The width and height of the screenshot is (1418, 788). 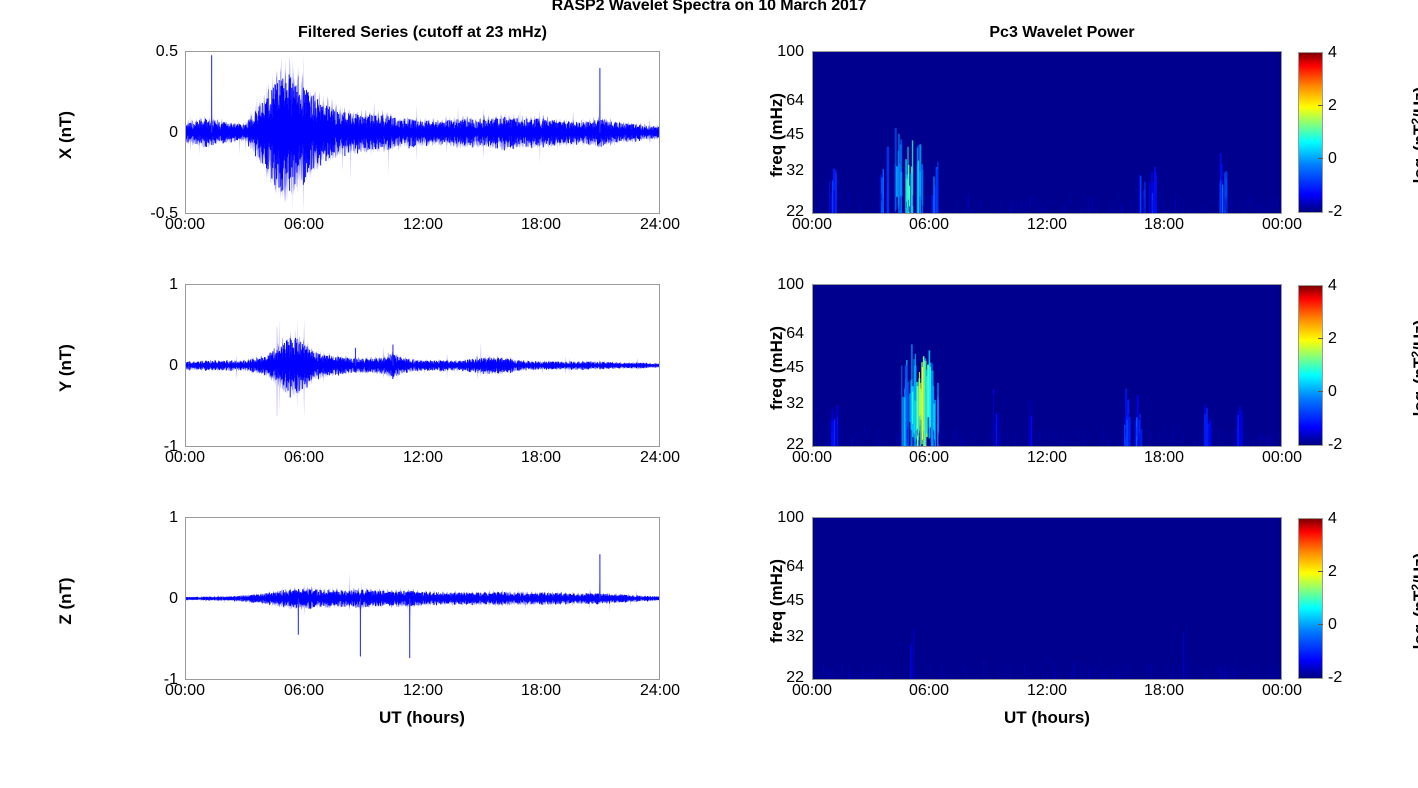 What do you see at coordinates (423, 690) in the screenshot?
I see `xtick-z-2: 12:00` at bounding box center [423, 690].